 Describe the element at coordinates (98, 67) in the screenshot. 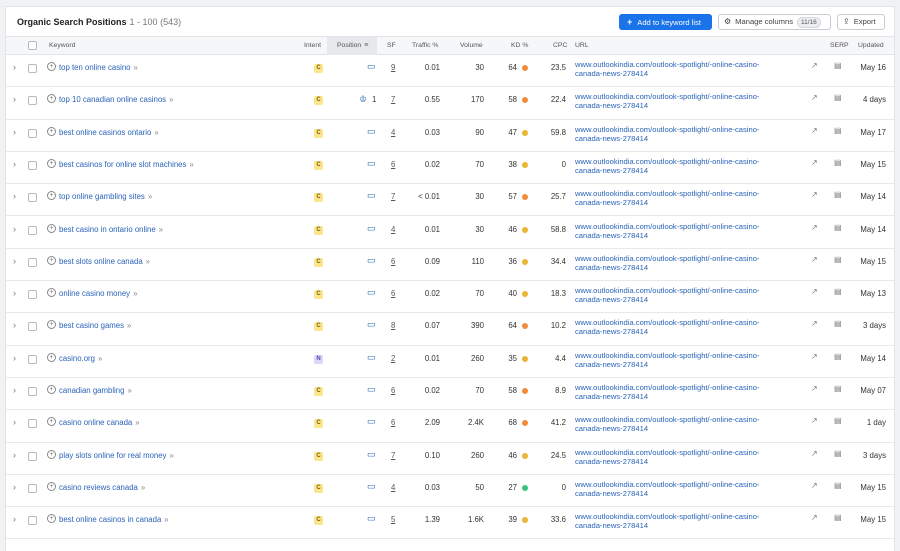

I see `keyword-link: top ten online casino»` at that location.